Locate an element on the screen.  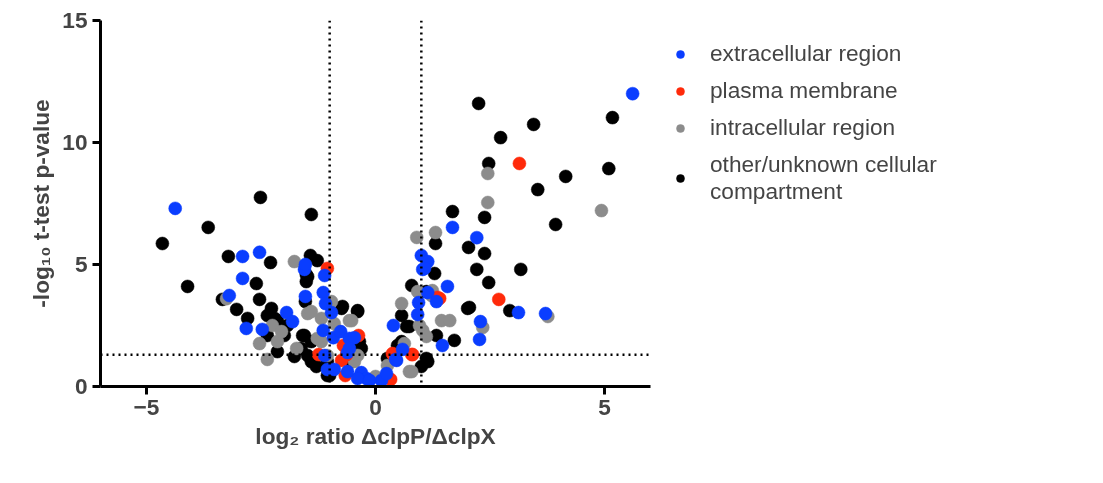
legend-label: extracellular region is located at coordinates (806, 53).